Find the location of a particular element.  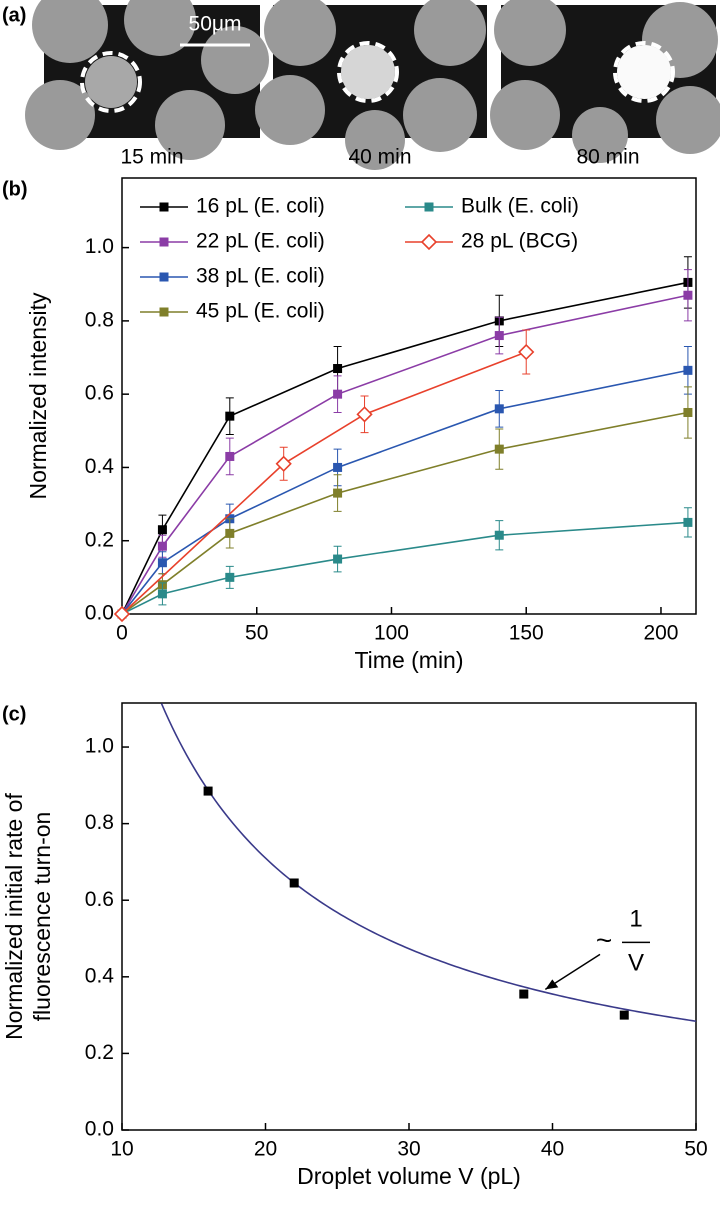

x-tick-label: 40 is located at coordinates (552, 1149).